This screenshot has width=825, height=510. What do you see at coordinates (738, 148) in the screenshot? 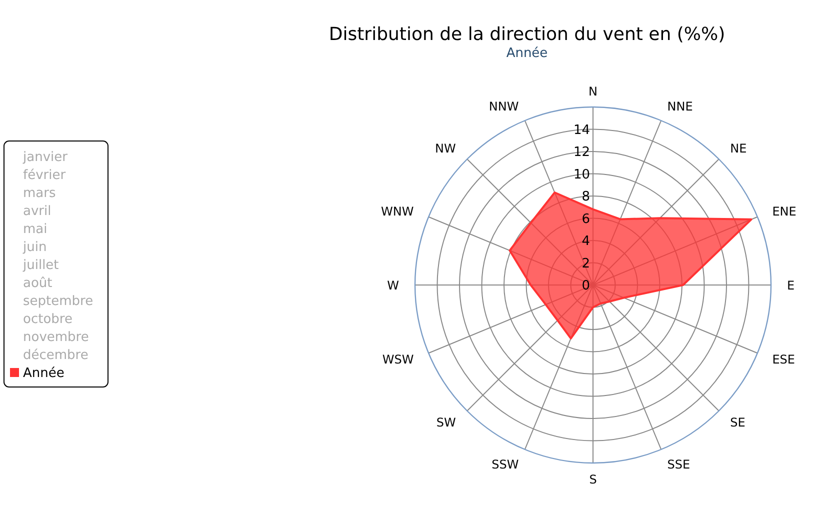
I see `spoke-label: NE` at bounding box center [738, 148].